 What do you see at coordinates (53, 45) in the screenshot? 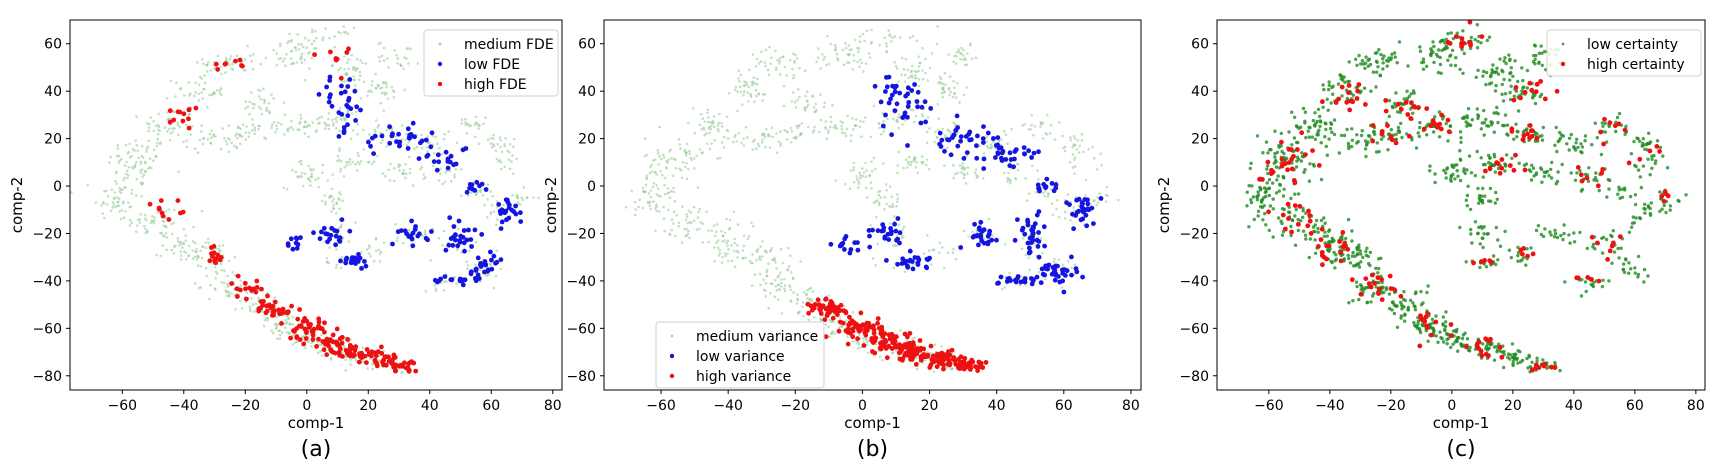
I see `y-tick-label: 60` at bounding box center [53, 45].